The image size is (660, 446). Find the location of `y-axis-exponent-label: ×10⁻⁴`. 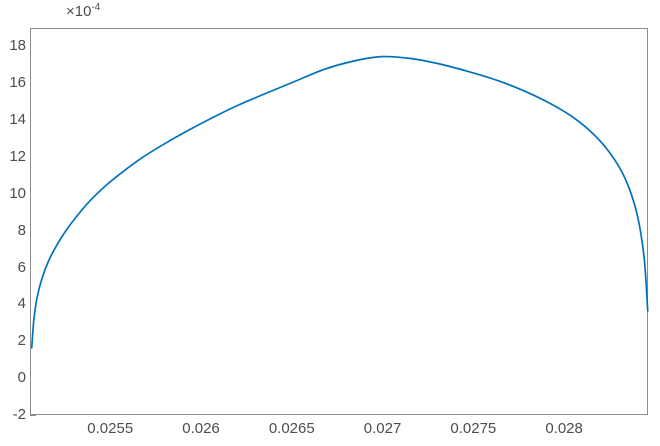

y-axis-exponent-label: ×10⁻⁴ is located at coordinates (83, 11).